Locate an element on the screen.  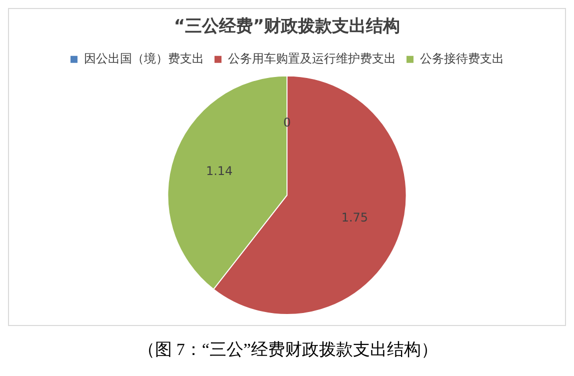
legend-label: 公务接待费支出 is located at coordinates (462, 59).